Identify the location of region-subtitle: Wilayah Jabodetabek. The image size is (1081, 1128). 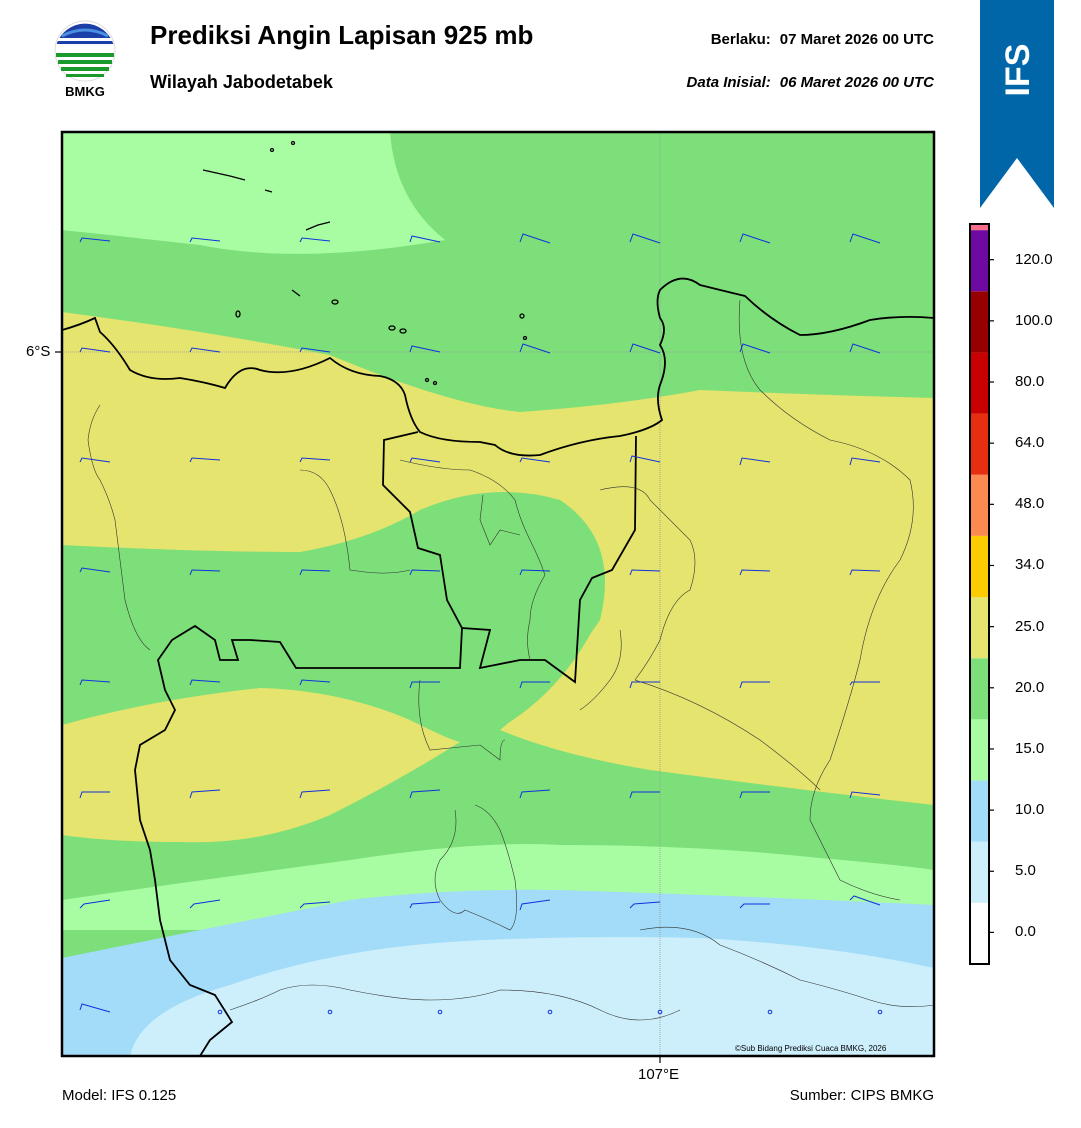
(241, 82).